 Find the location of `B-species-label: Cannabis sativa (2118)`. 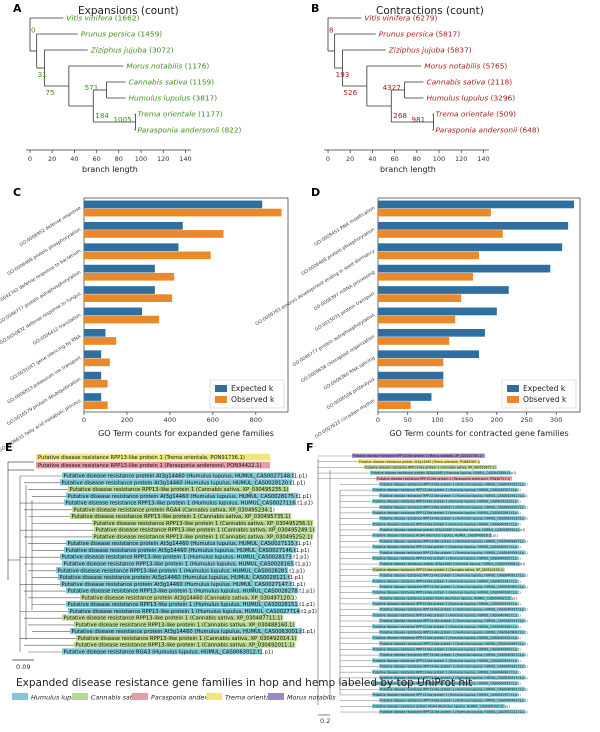

B-species-label: Cannabis sativa (2118) is located at coordinates (469, 82).